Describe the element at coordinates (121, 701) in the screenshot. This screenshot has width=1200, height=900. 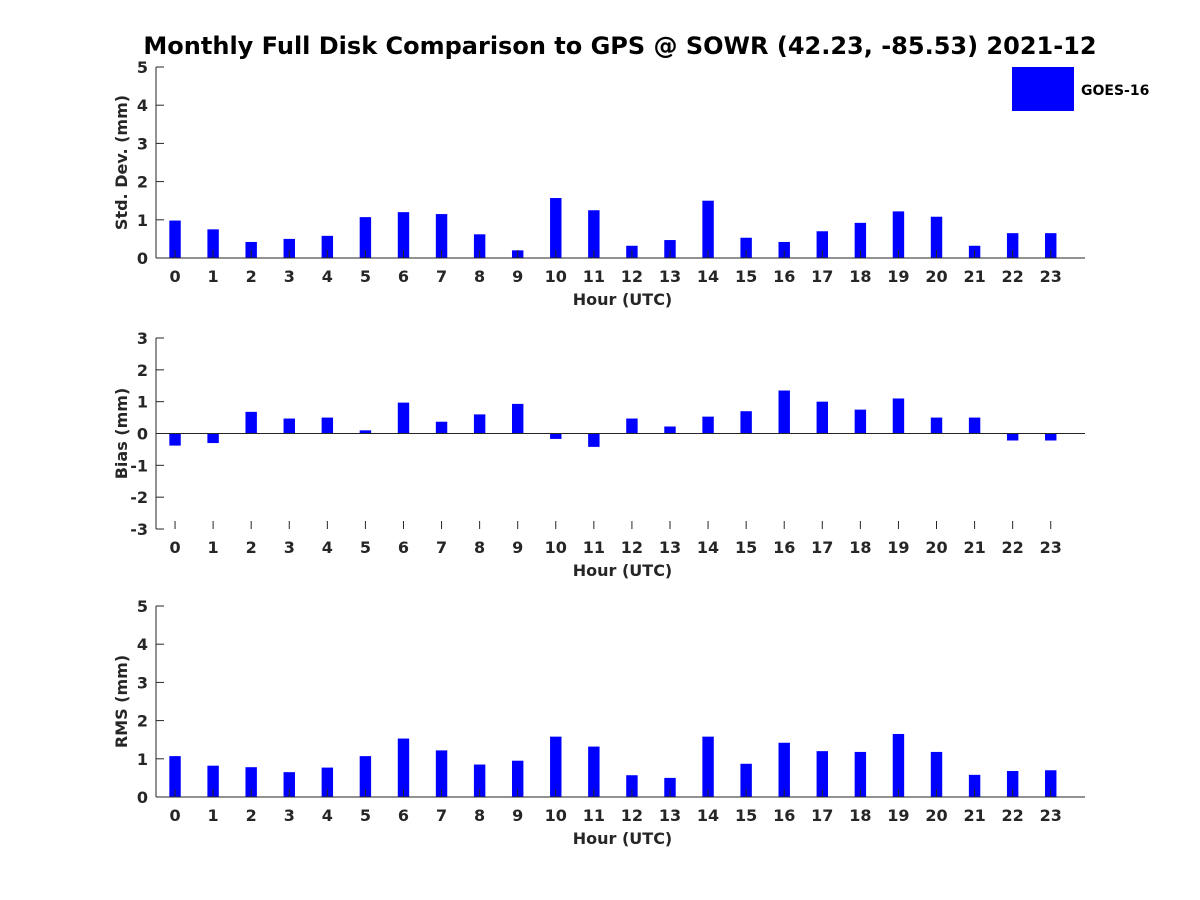
I see `y-axis-label: RMS (mm)` at that location.